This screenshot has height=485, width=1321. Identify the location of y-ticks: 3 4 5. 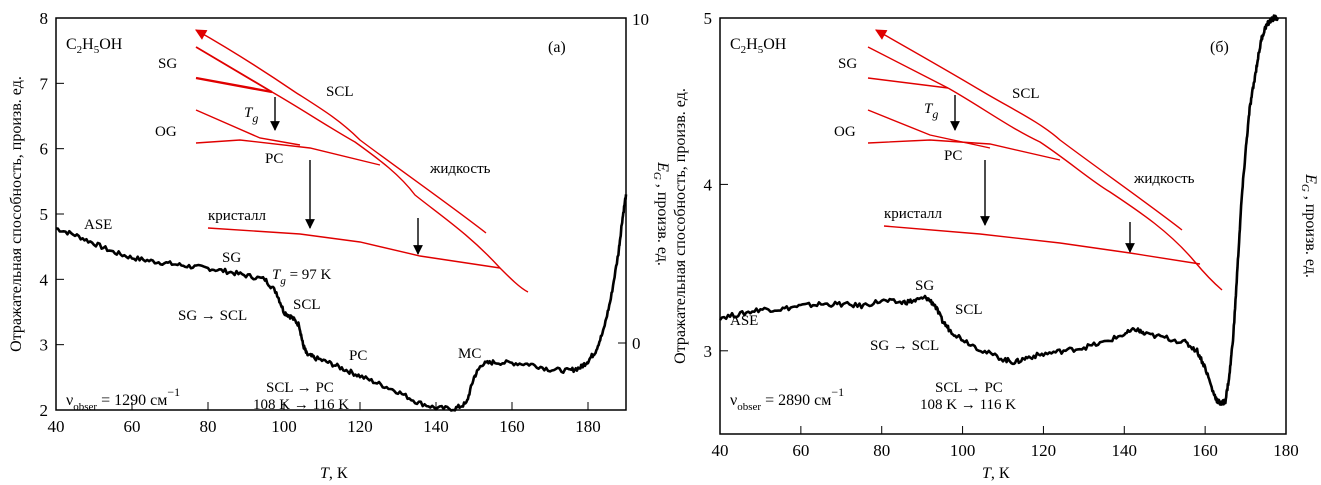
(716, 185).